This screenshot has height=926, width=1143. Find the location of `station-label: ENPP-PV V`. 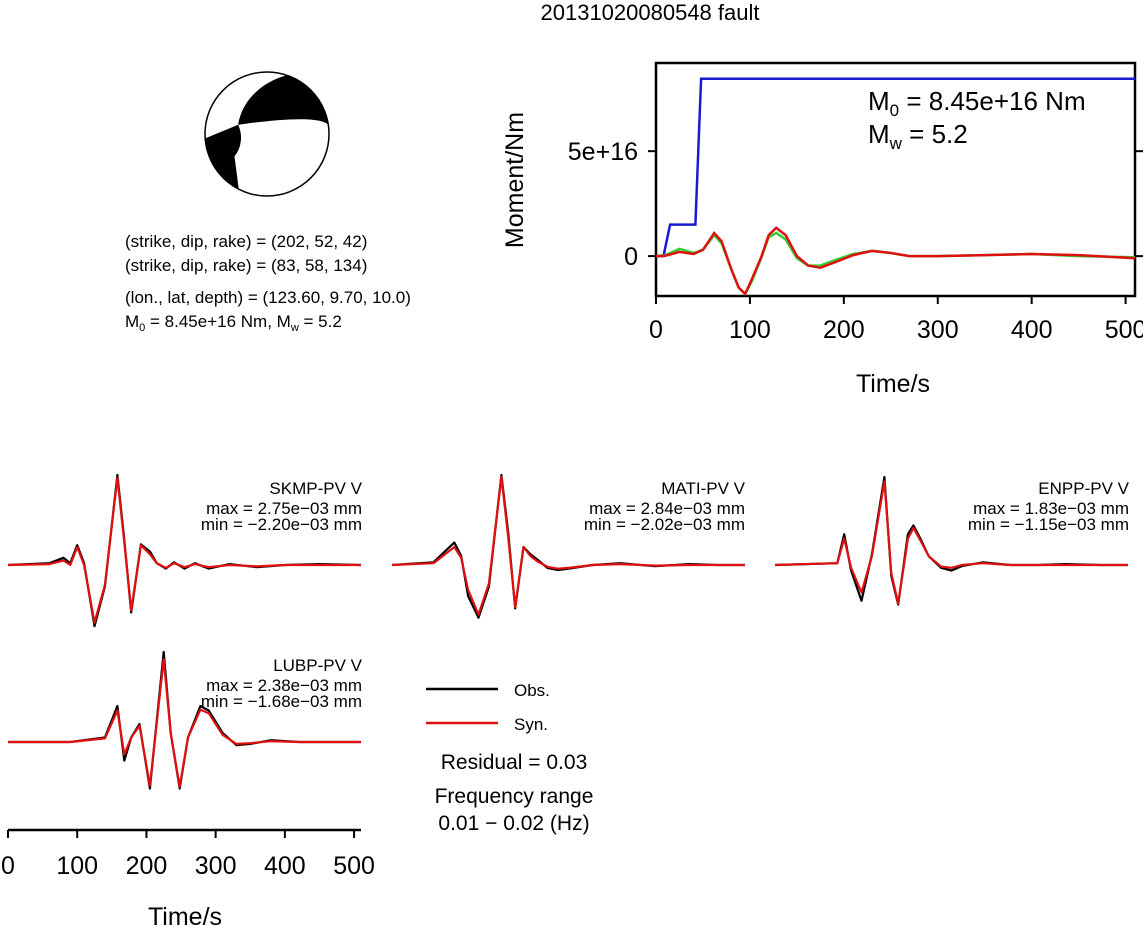

station-label: ENPP-PV V is located at coordinates (1083, 488).